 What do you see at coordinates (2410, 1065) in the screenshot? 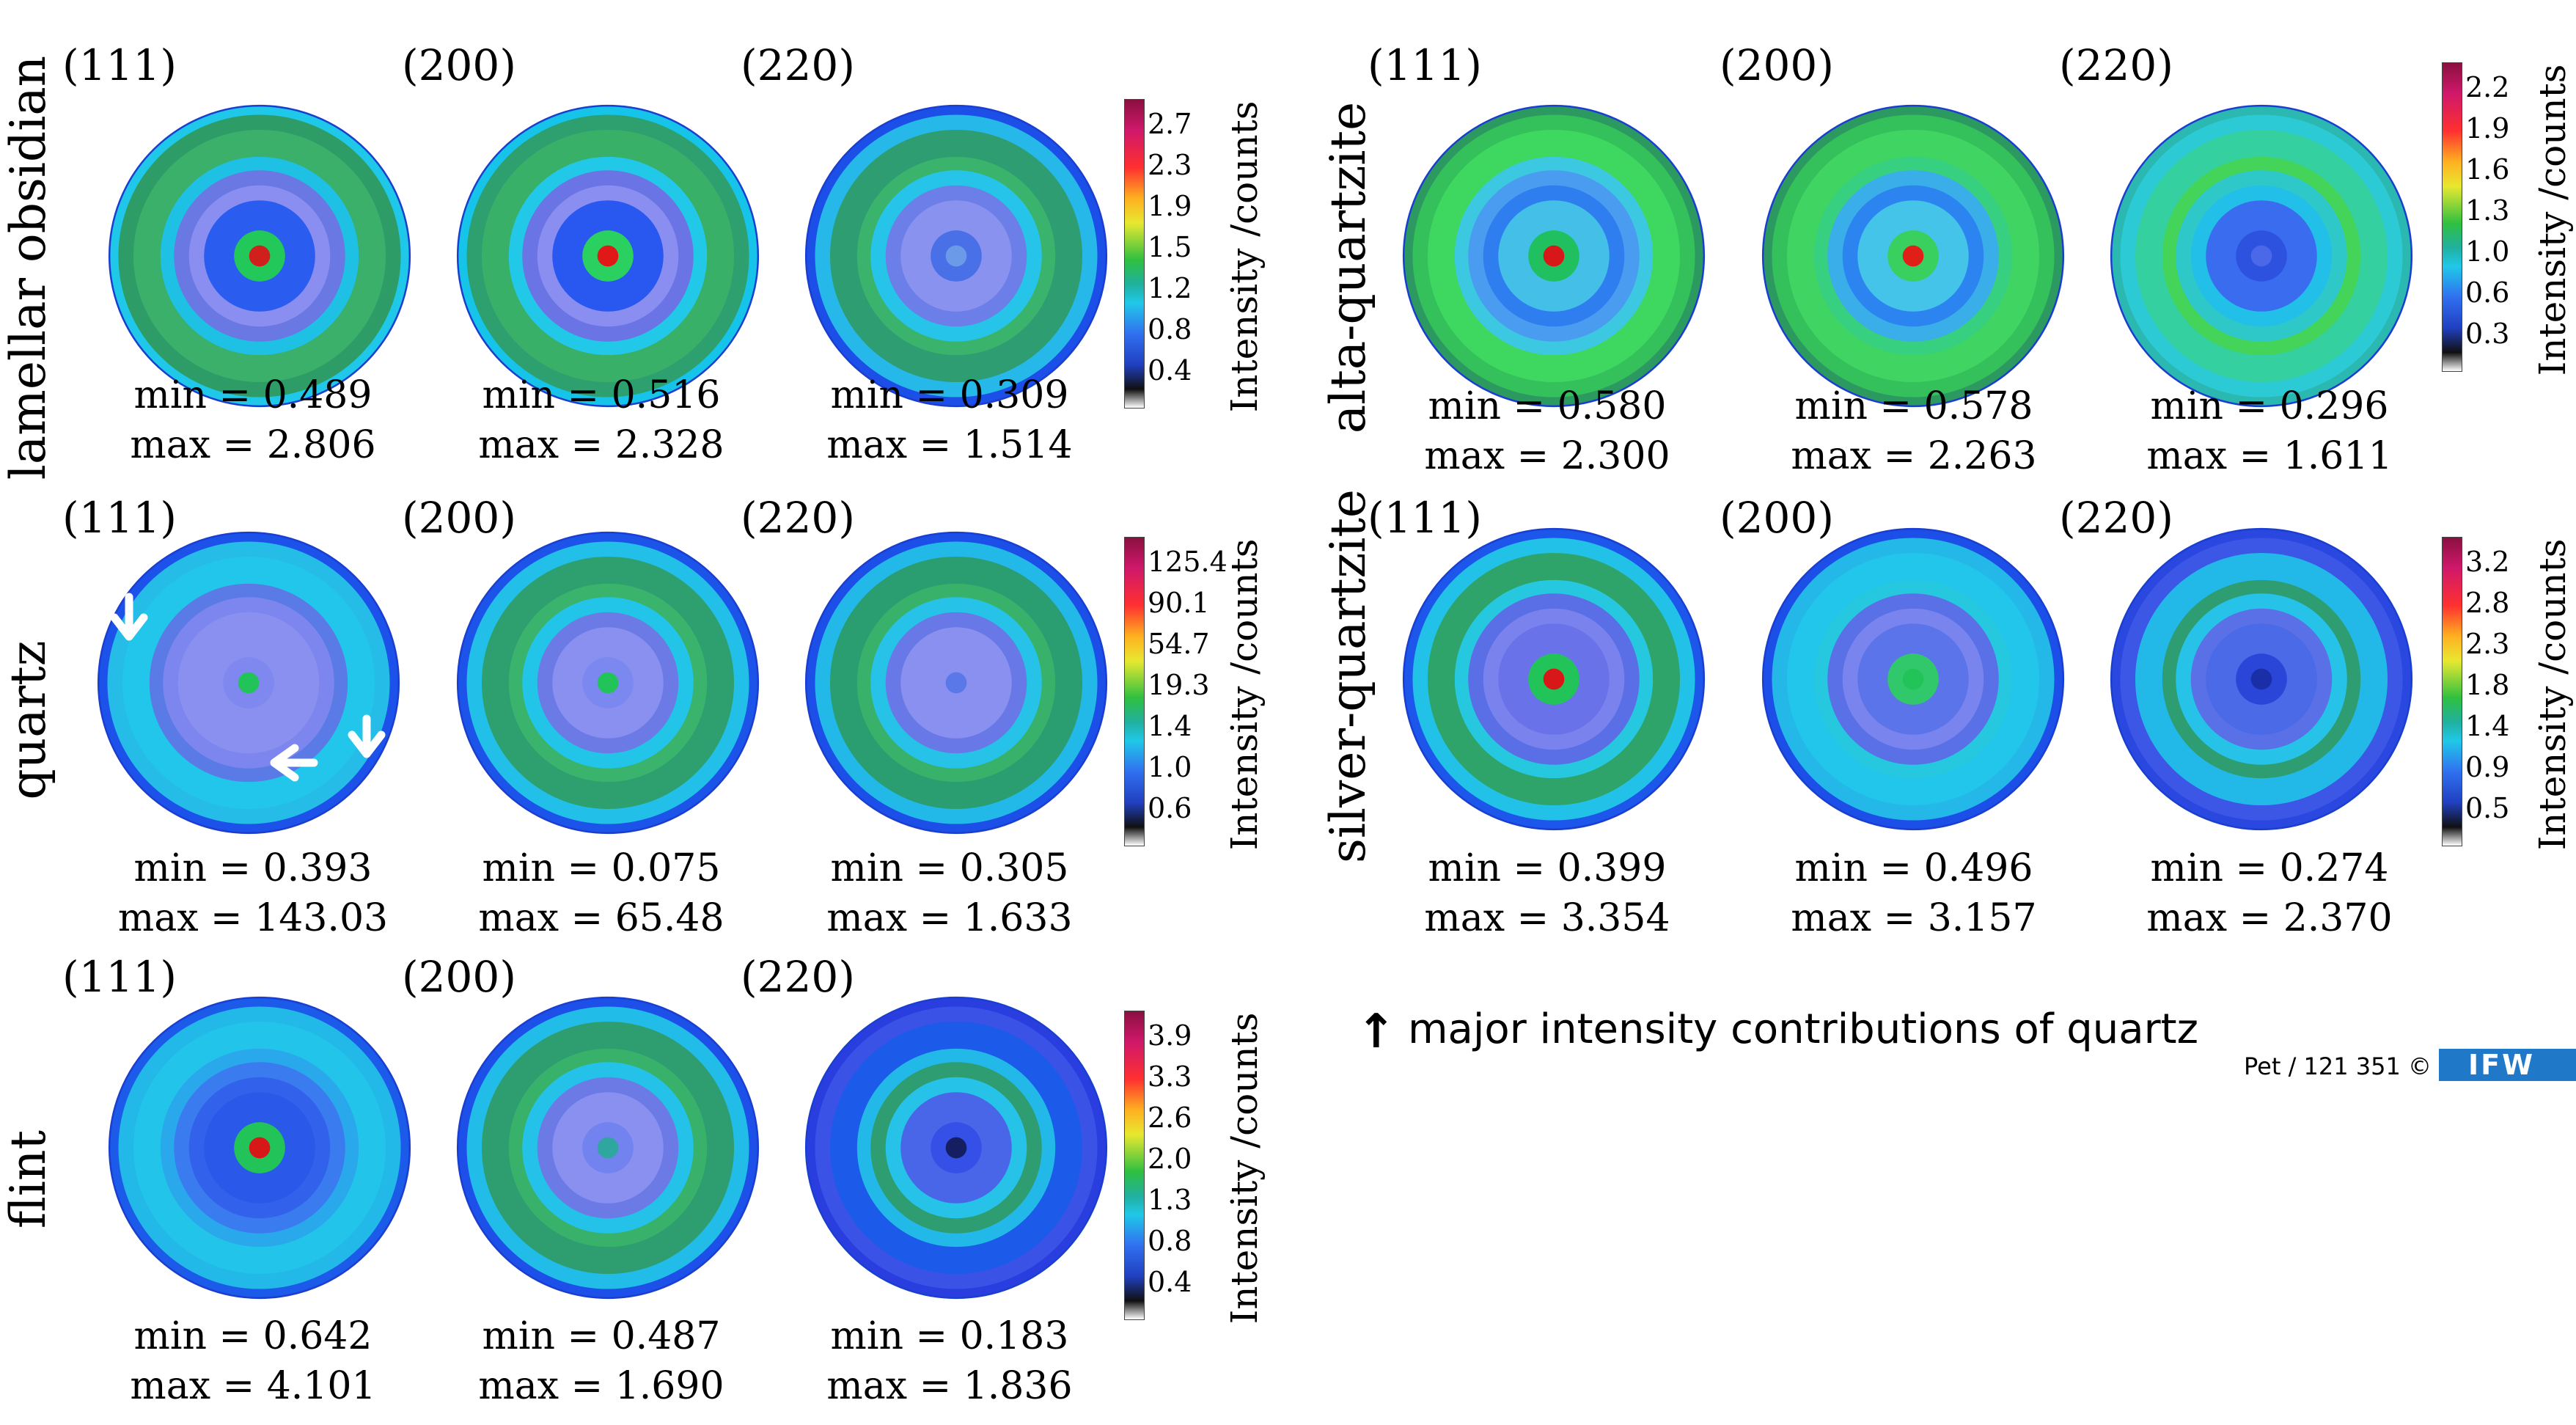
I see `credit: Pet / 121 351 © IFW` at bounding box center [2410, 1065].